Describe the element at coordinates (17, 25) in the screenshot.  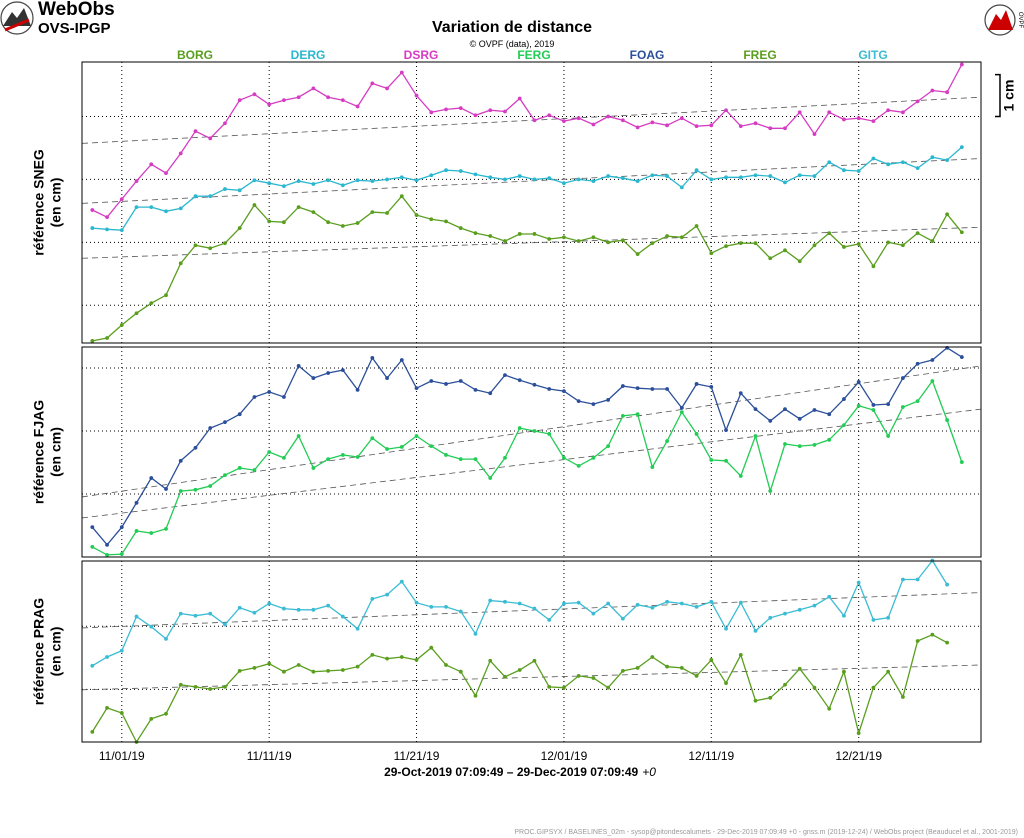
I see `logo-stripe` at that location.